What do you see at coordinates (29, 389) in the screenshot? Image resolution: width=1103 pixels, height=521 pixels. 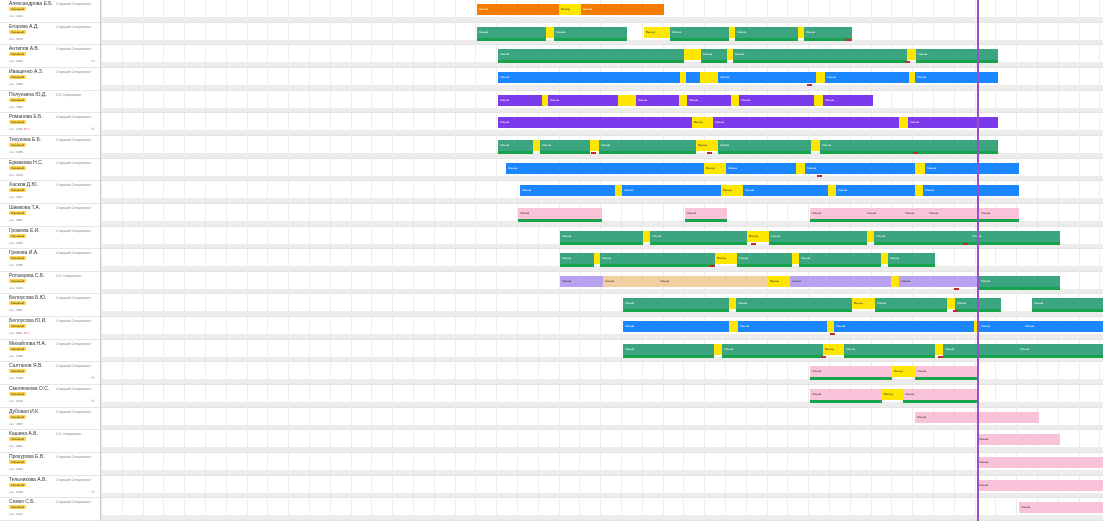 I see `employee-name: Смоленкова О.С.` at bounding box center [29, 389].